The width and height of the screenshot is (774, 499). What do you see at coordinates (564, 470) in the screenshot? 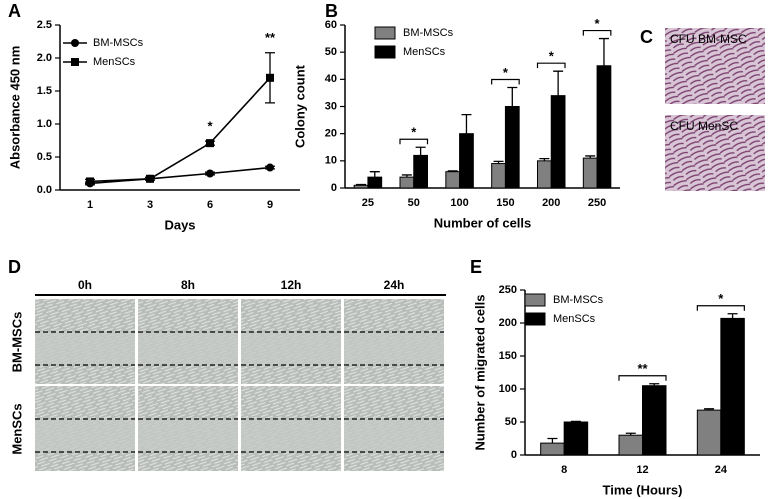
I see `x-tick-label: 8` at bounding box center [564, 470].